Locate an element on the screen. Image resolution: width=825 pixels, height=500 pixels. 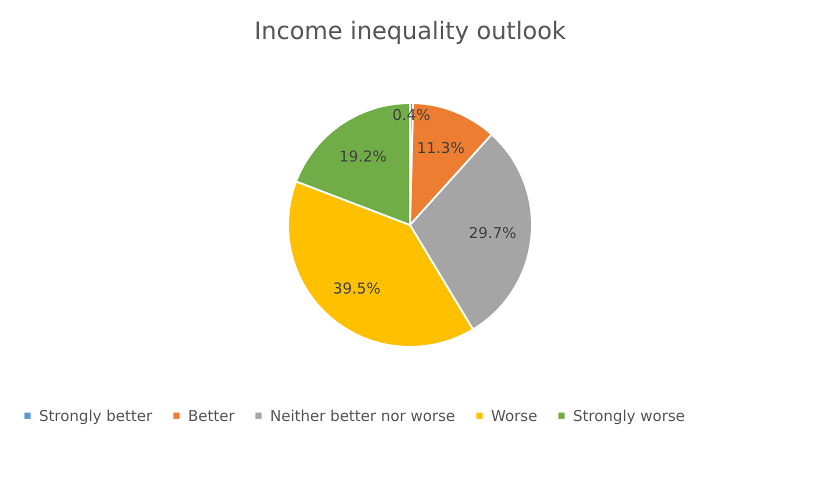
chart-title: Income inequality outlook is located at coordinates (410, 31).